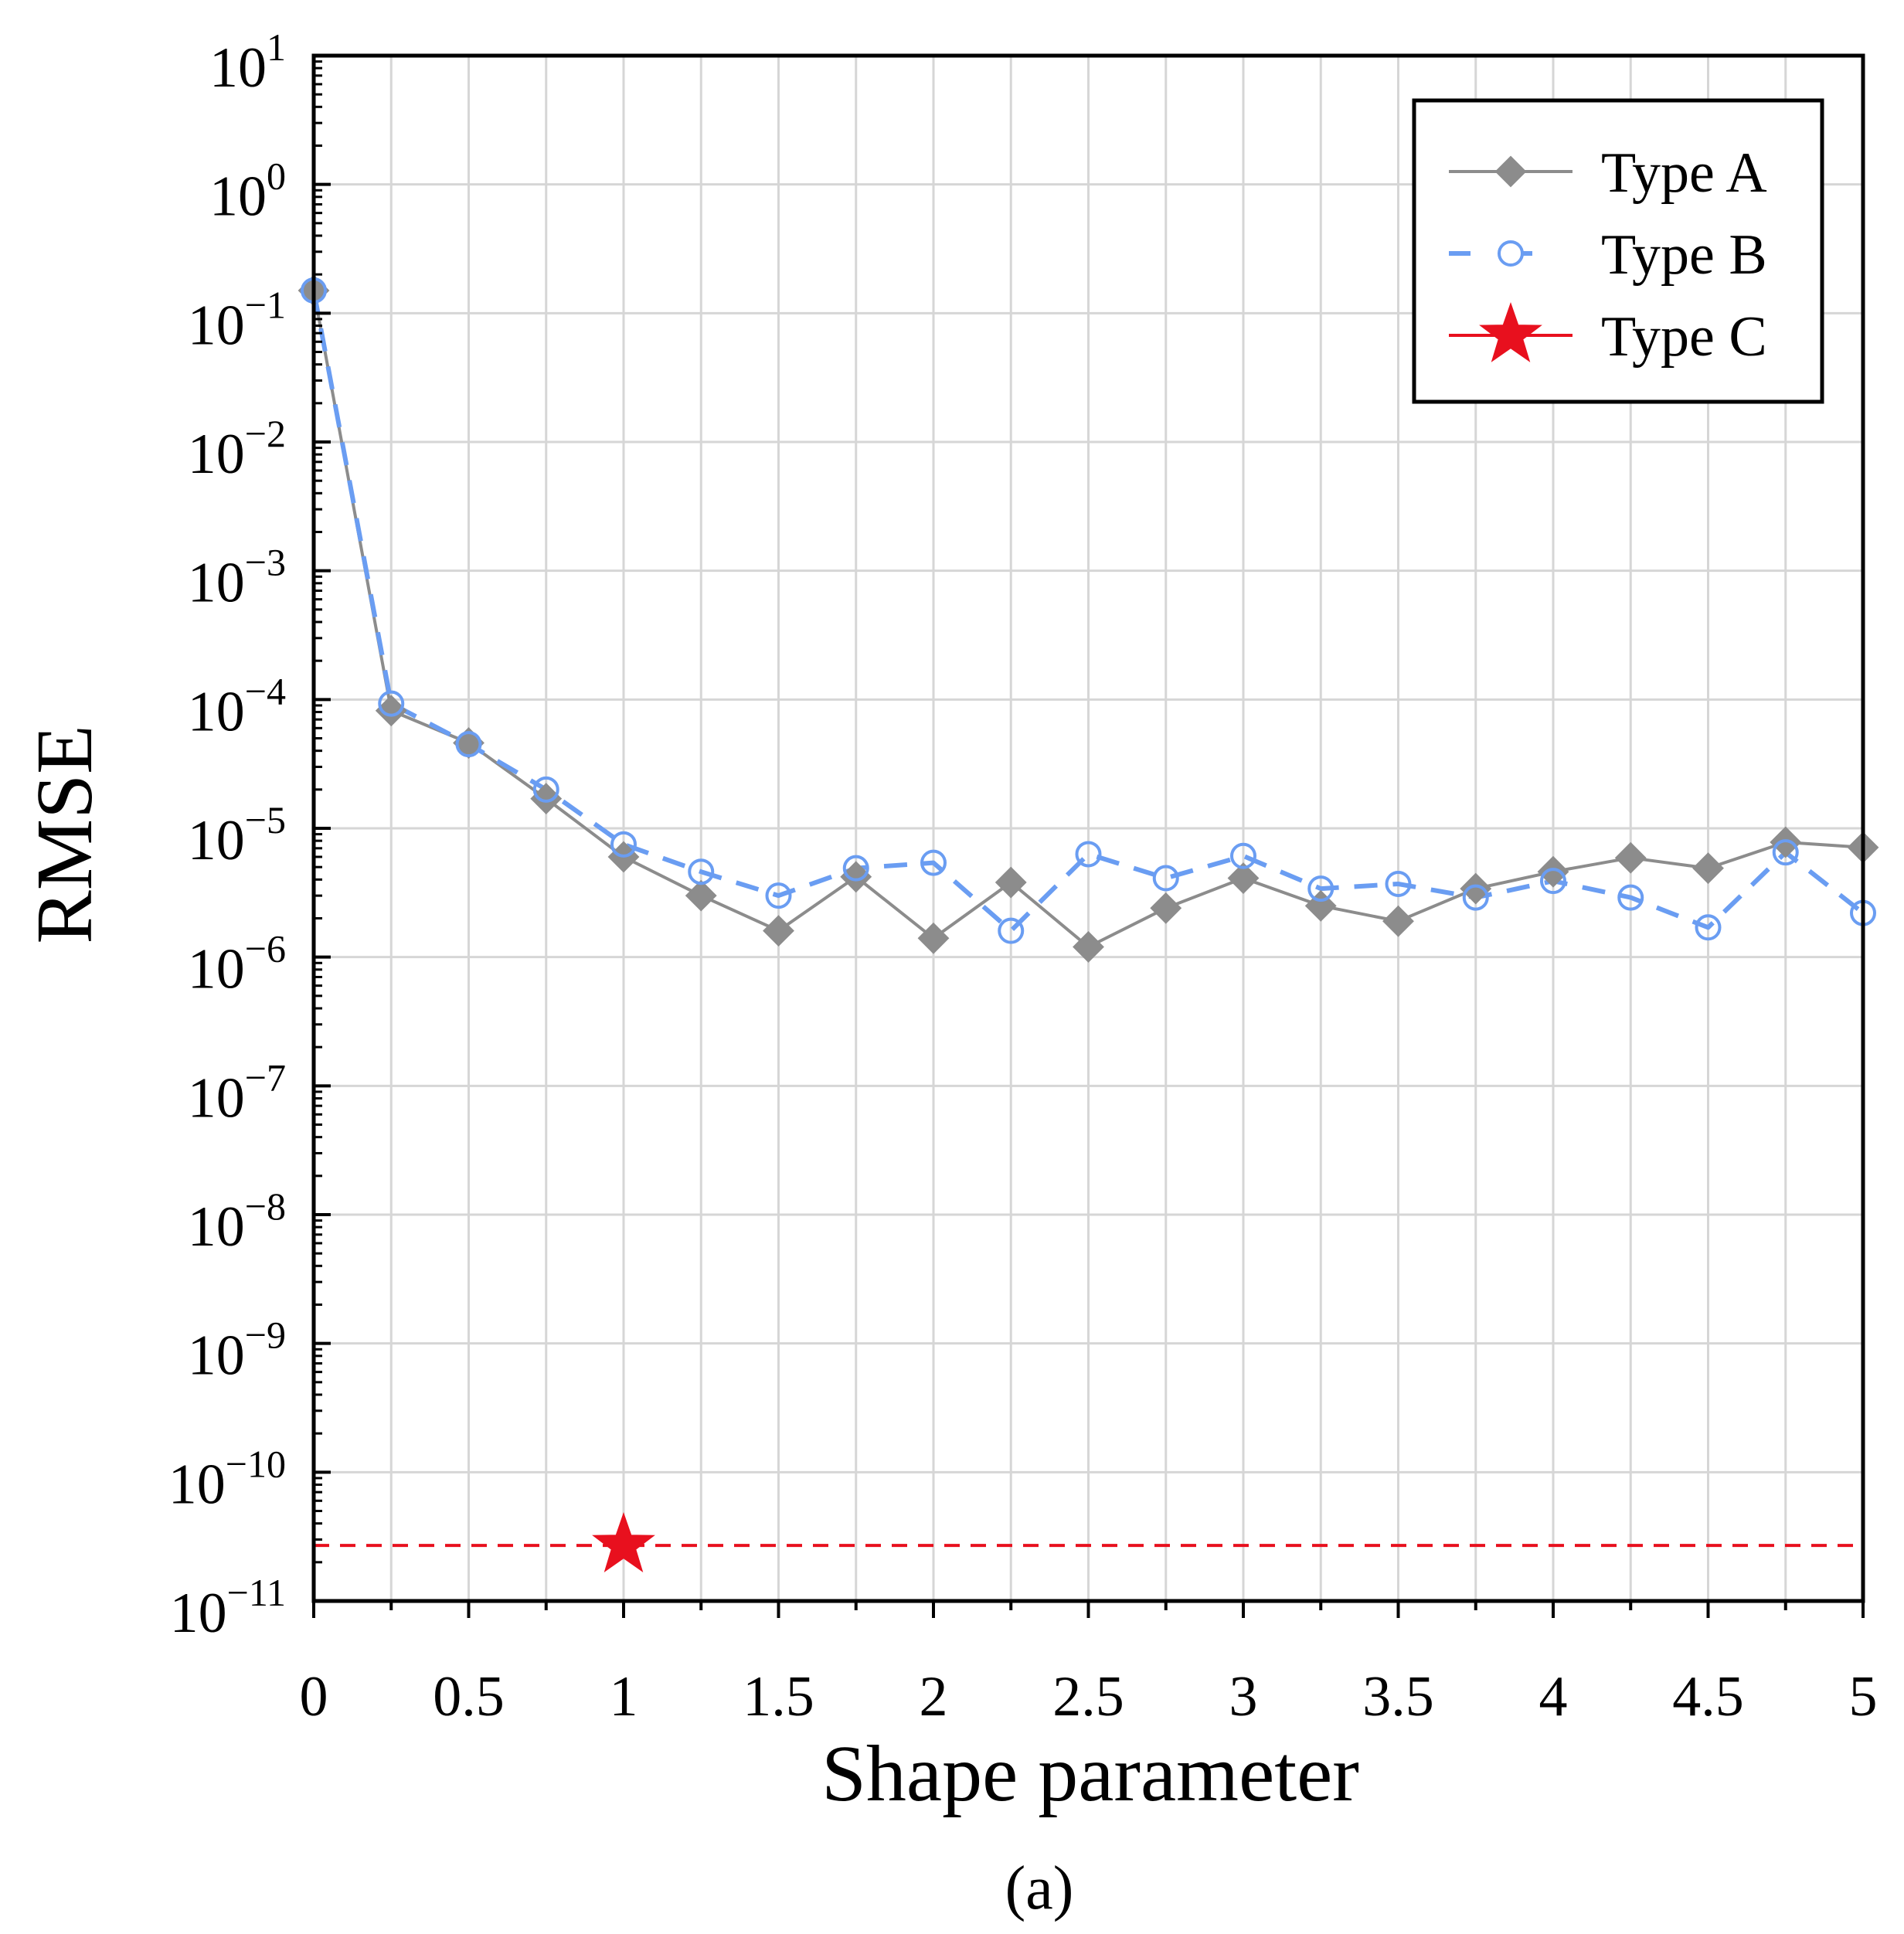 This screenshot has height=1934, width=1904. I want to click on x-tick-label: 2, so click(934, 1696).